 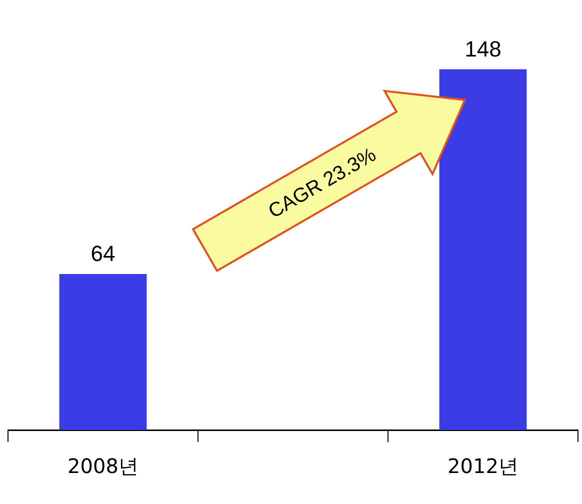 What do you see at coordinates (103, 253) in the screenshot?
I see `data-label: 64` at bounding box center [103, 253].